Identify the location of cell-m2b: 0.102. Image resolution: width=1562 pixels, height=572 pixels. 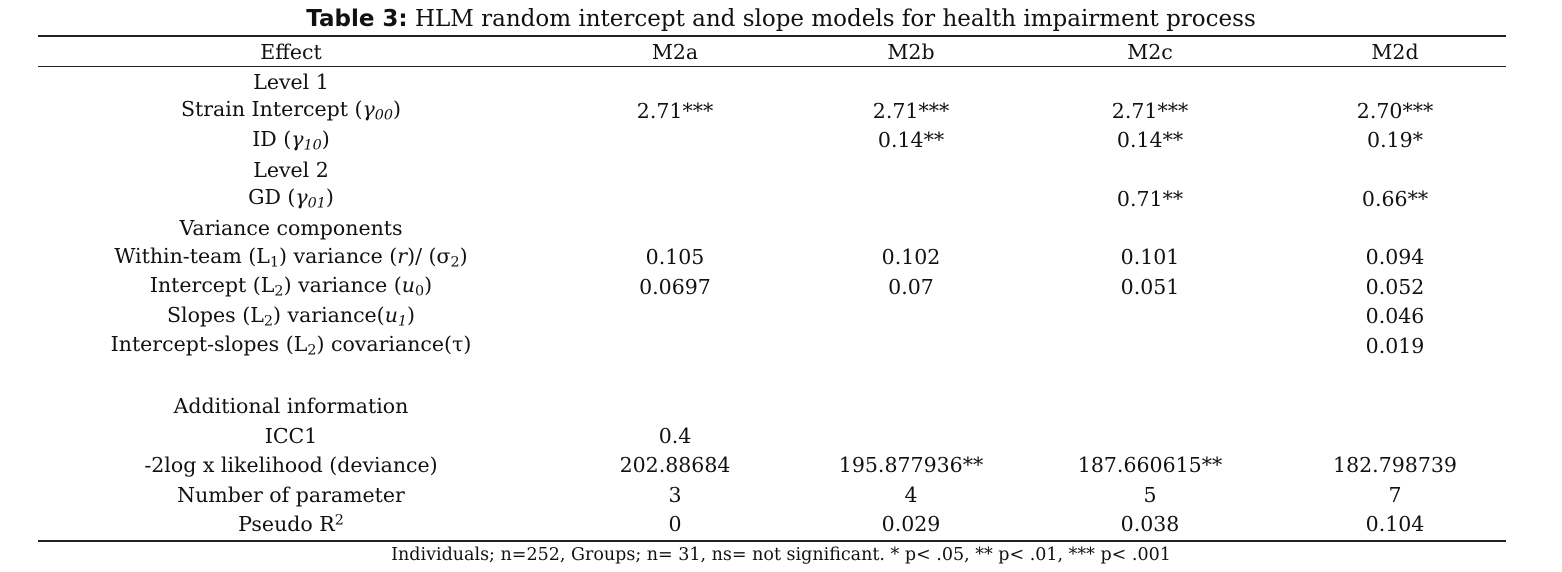
(911, 257).